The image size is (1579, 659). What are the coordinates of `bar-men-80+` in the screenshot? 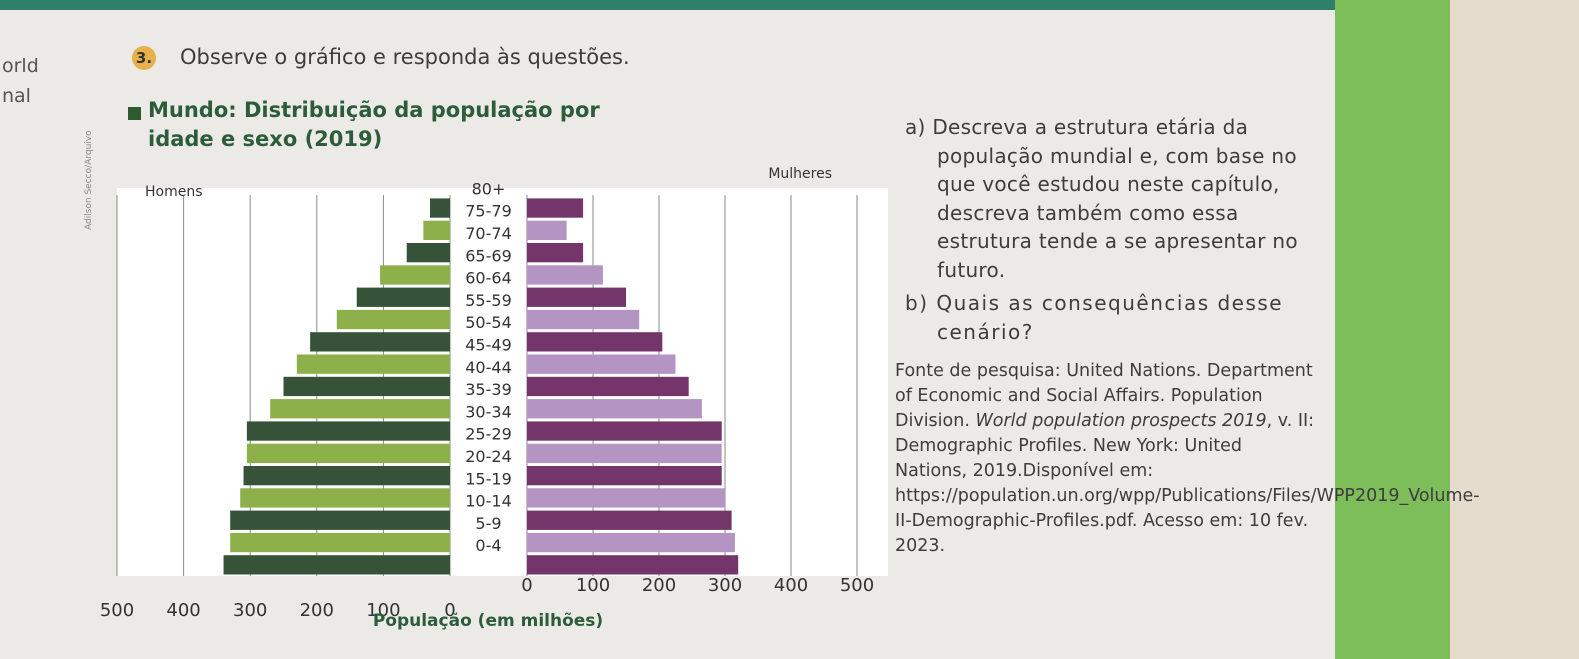 It's located at (440, 208).